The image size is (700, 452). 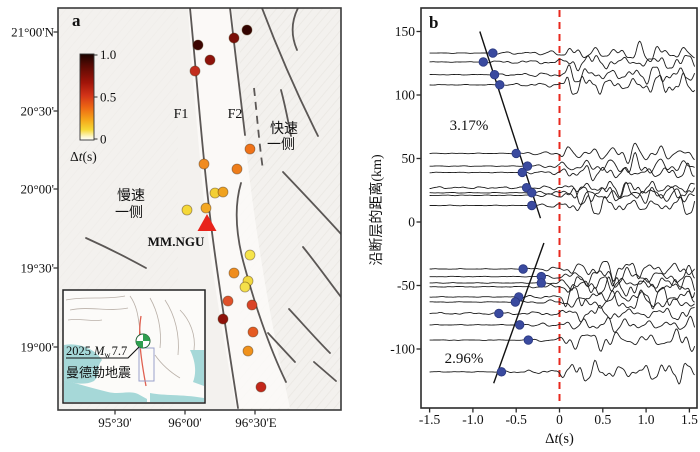 I want to click on xtick-m15: -1.5, so click(x=430, y=419).